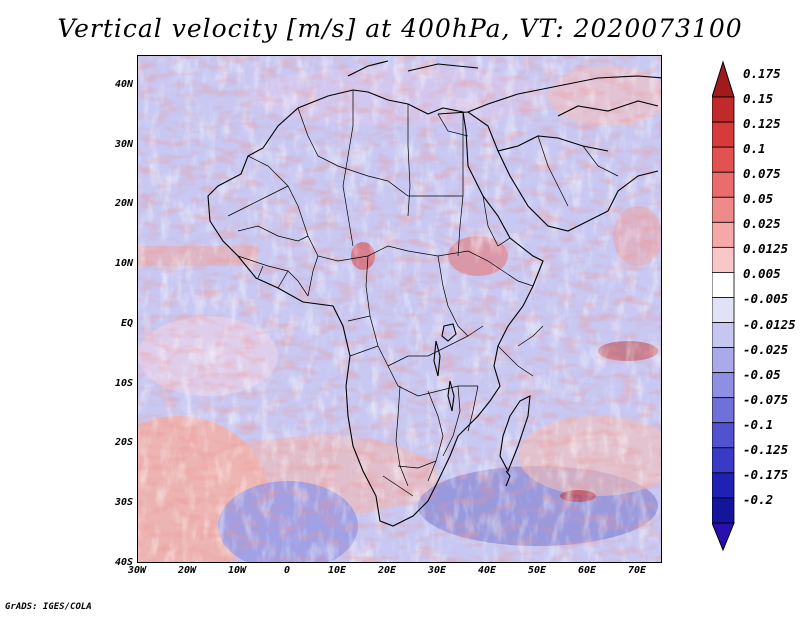 This screenshot has width=800, height=618. Describe the element at coordinates (123, 84) in the screenshot. I see `lat-label: 40N` at that location.